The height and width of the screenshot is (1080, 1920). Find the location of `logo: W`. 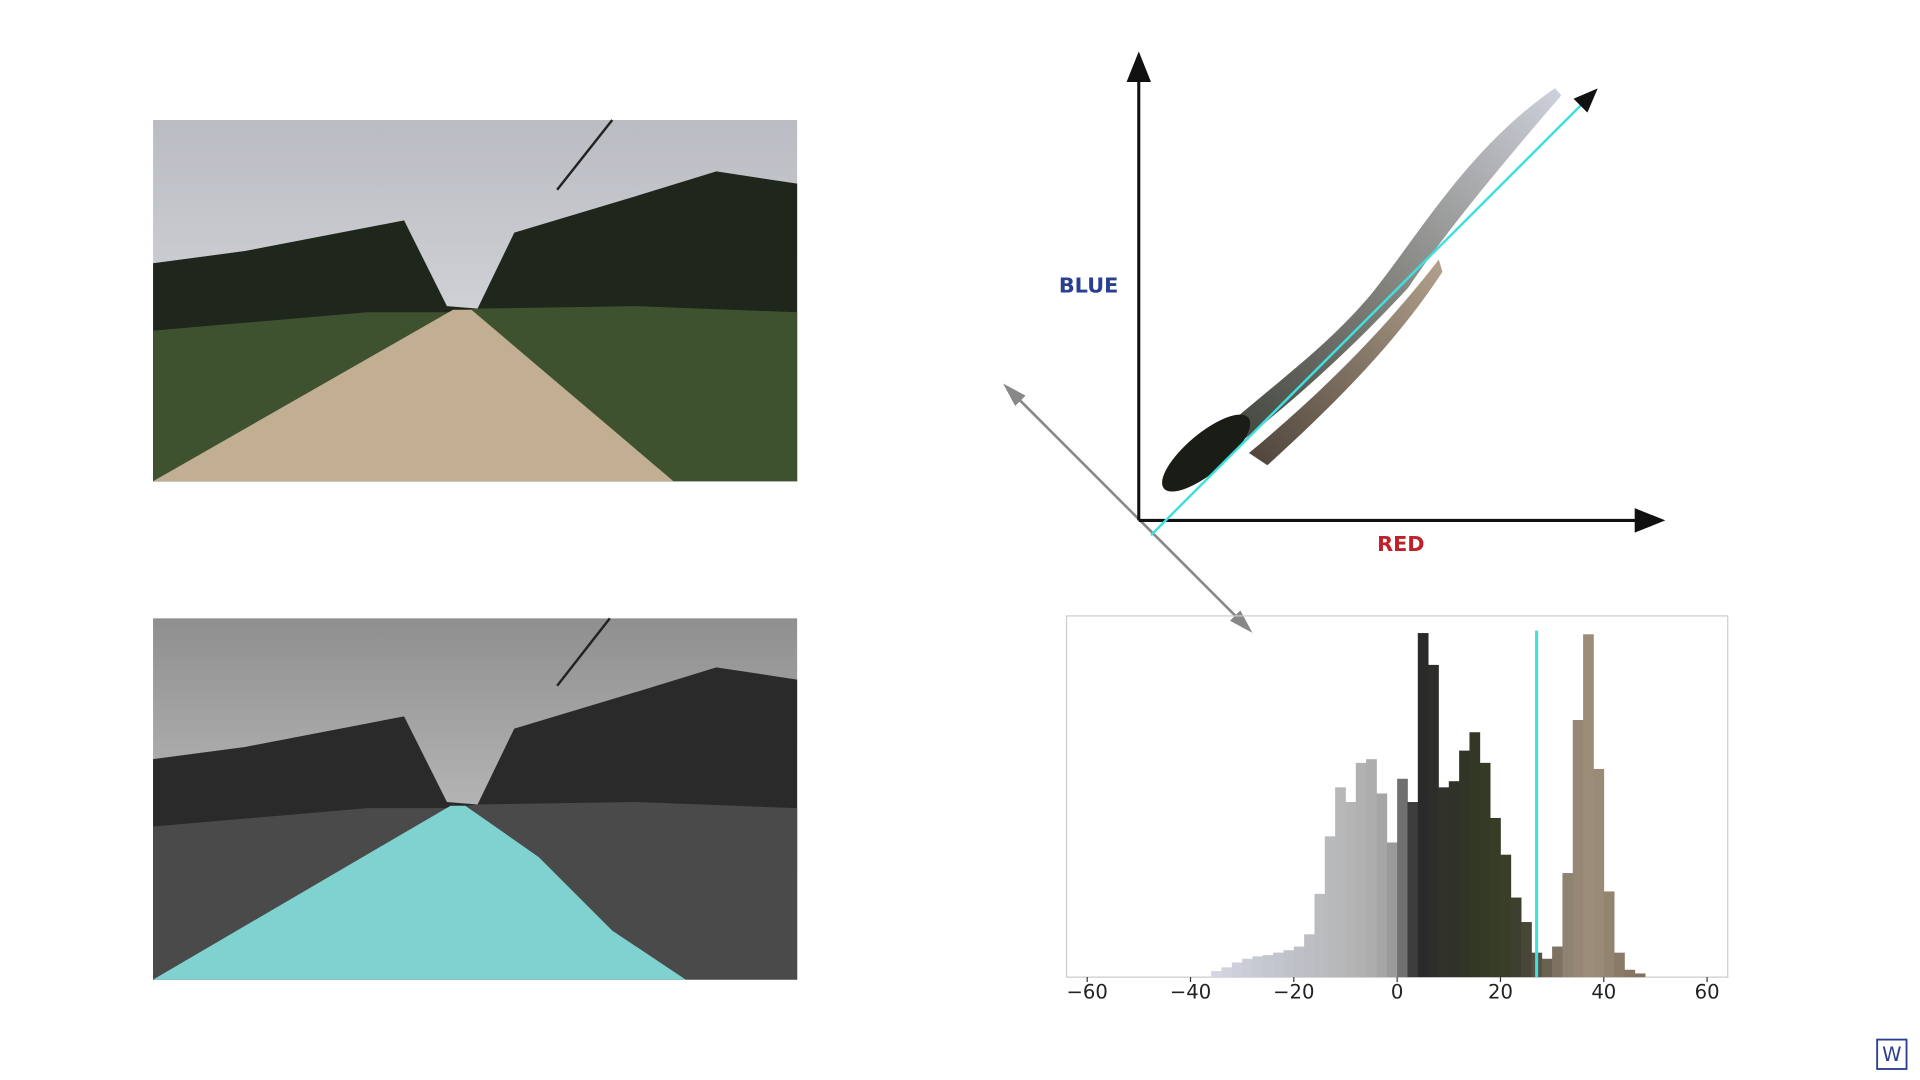

logo: W is located at coordinates (1892, 1054).